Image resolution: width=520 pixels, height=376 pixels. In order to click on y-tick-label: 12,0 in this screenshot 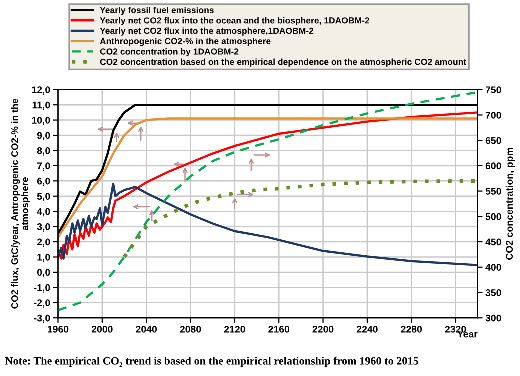, I will do `click(41, 90)`.